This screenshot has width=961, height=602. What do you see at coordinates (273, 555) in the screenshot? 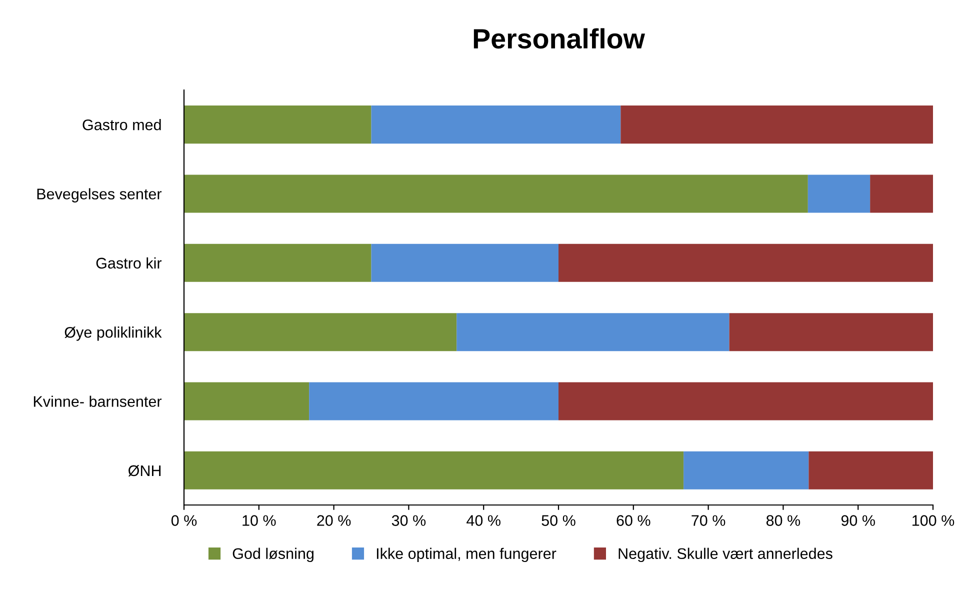
I see `legend-label: God løsning` at bounding box center [273, 555].